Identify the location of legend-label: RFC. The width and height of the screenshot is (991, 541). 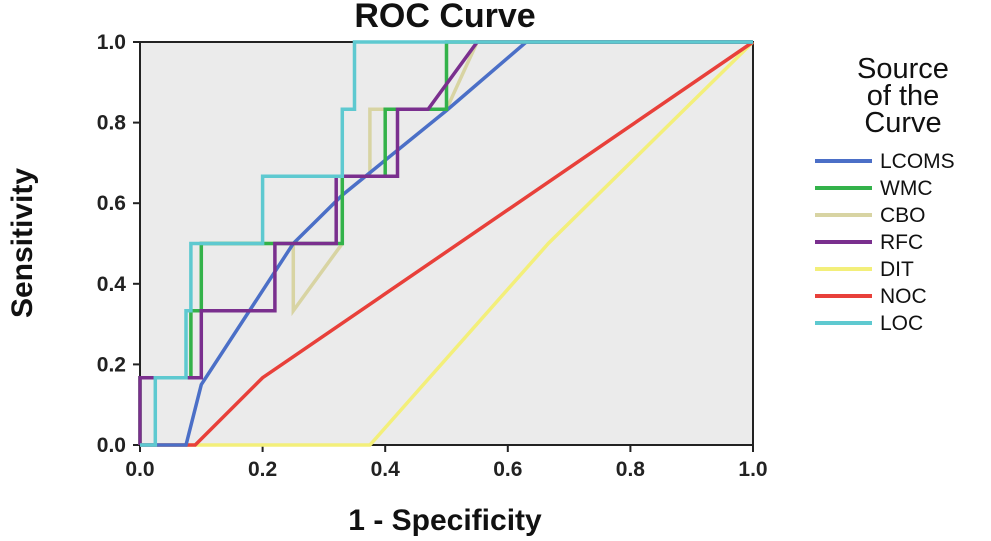
(901, 242).